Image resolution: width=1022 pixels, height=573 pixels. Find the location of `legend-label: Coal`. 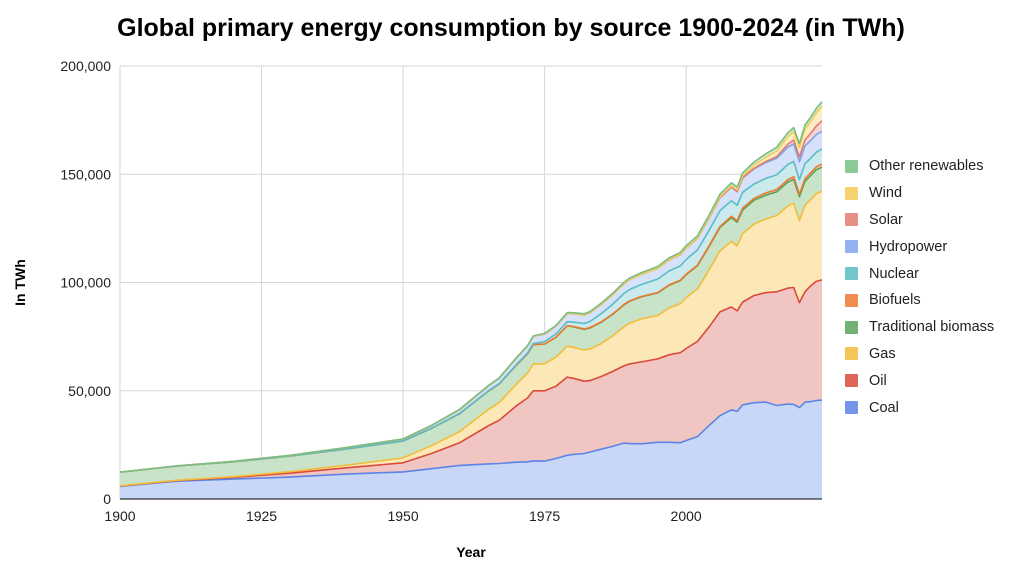

legend-label: Coal is located at coordinates (884, 407).